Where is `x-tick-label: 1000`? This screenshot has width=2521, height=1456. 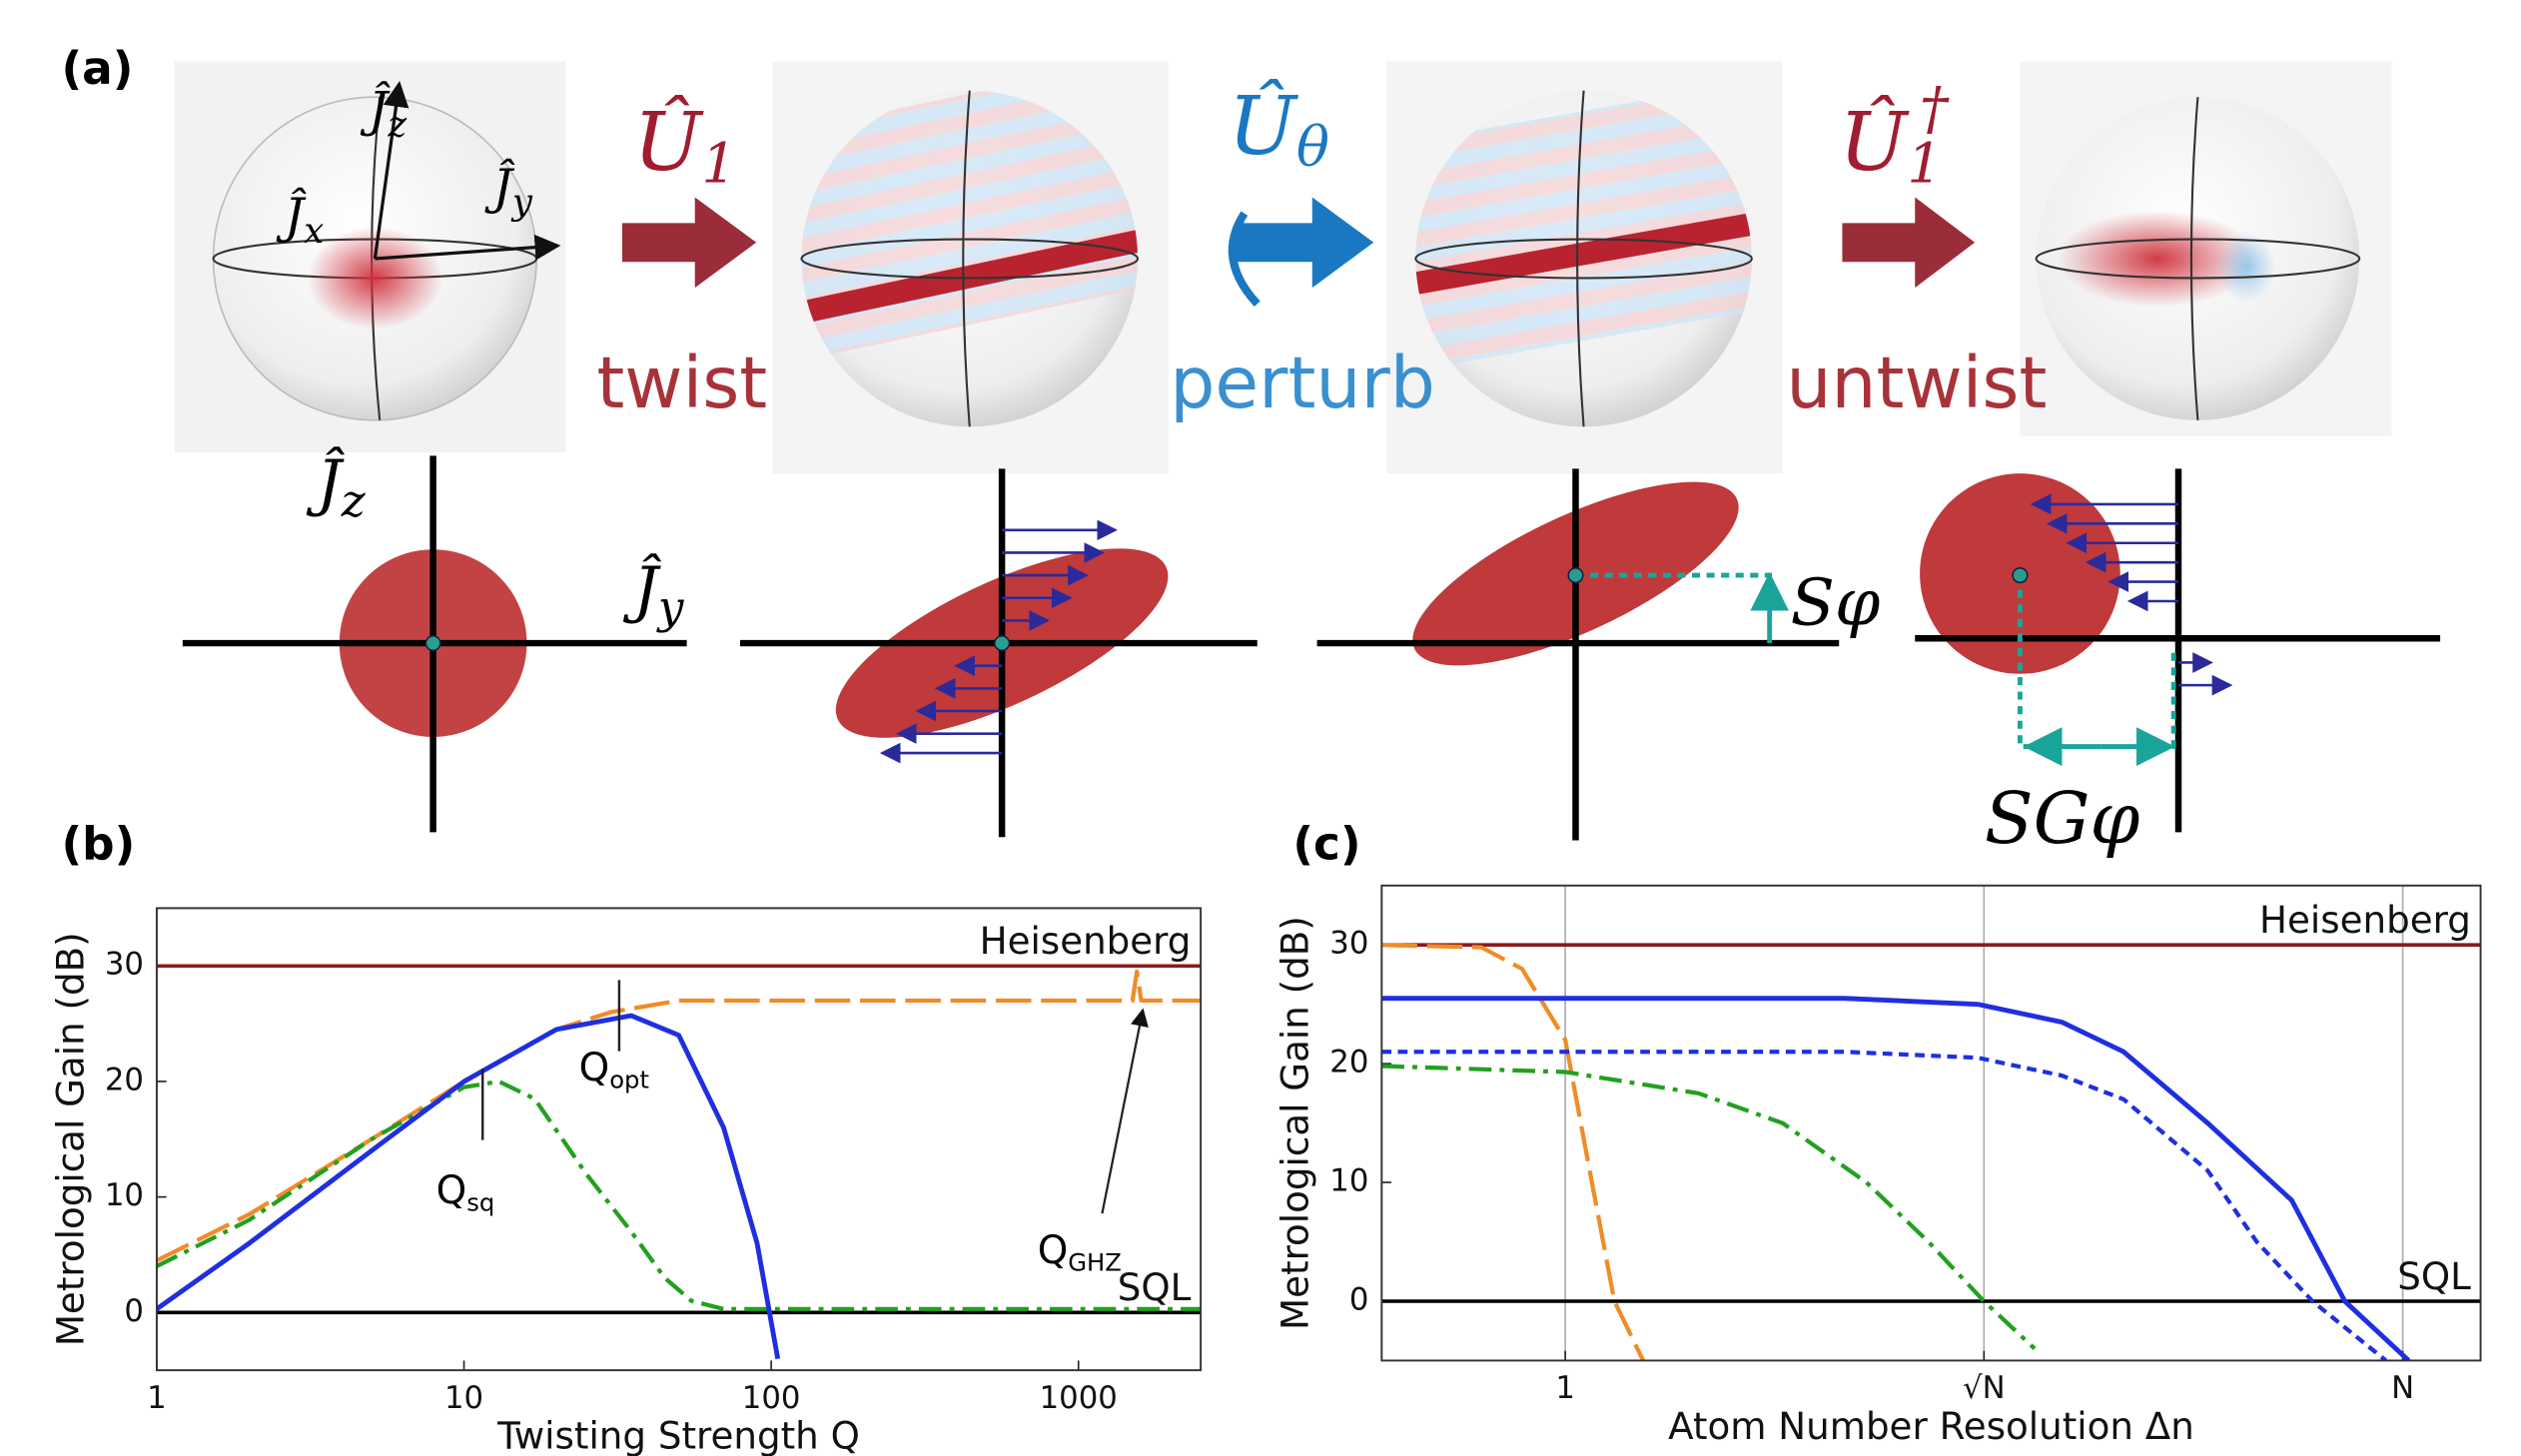
x-tick-label: 1000 is located at coordinates (1079, 1398).